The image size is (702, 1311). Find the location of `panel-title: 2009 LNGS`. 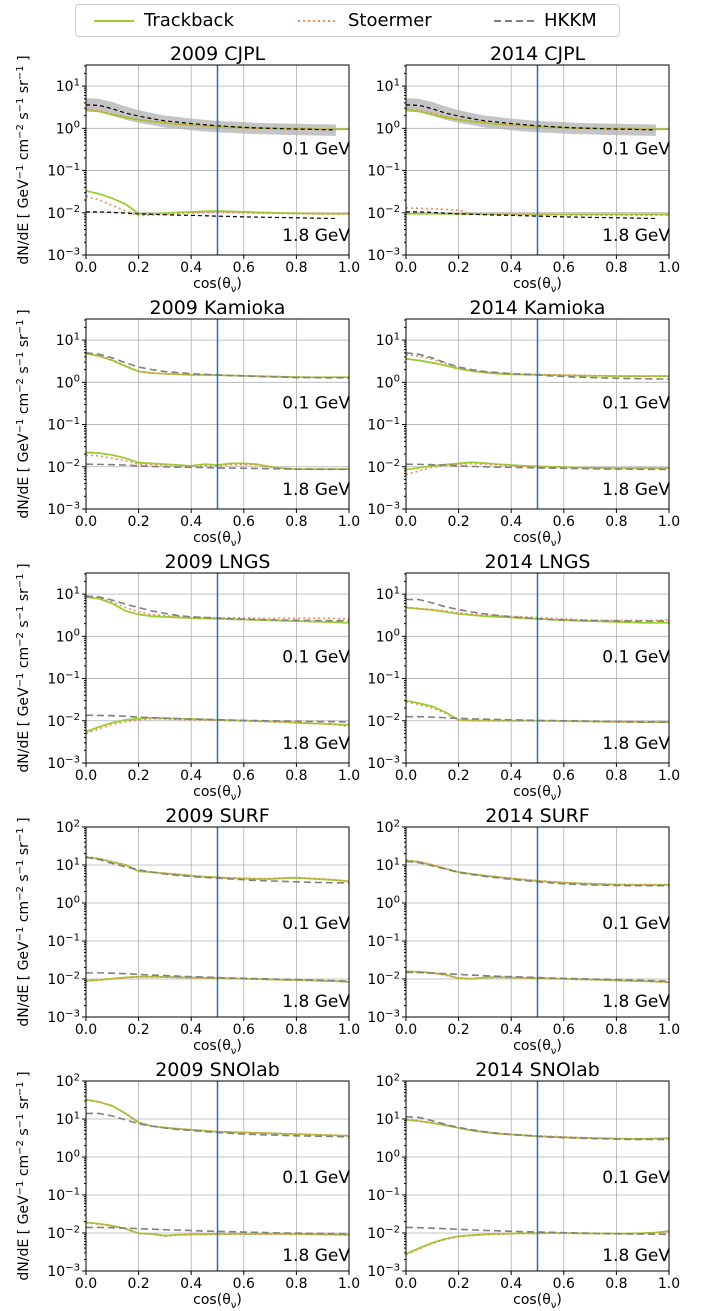

panel-title: 2009 LNGS is located at coordinates (218, 562).